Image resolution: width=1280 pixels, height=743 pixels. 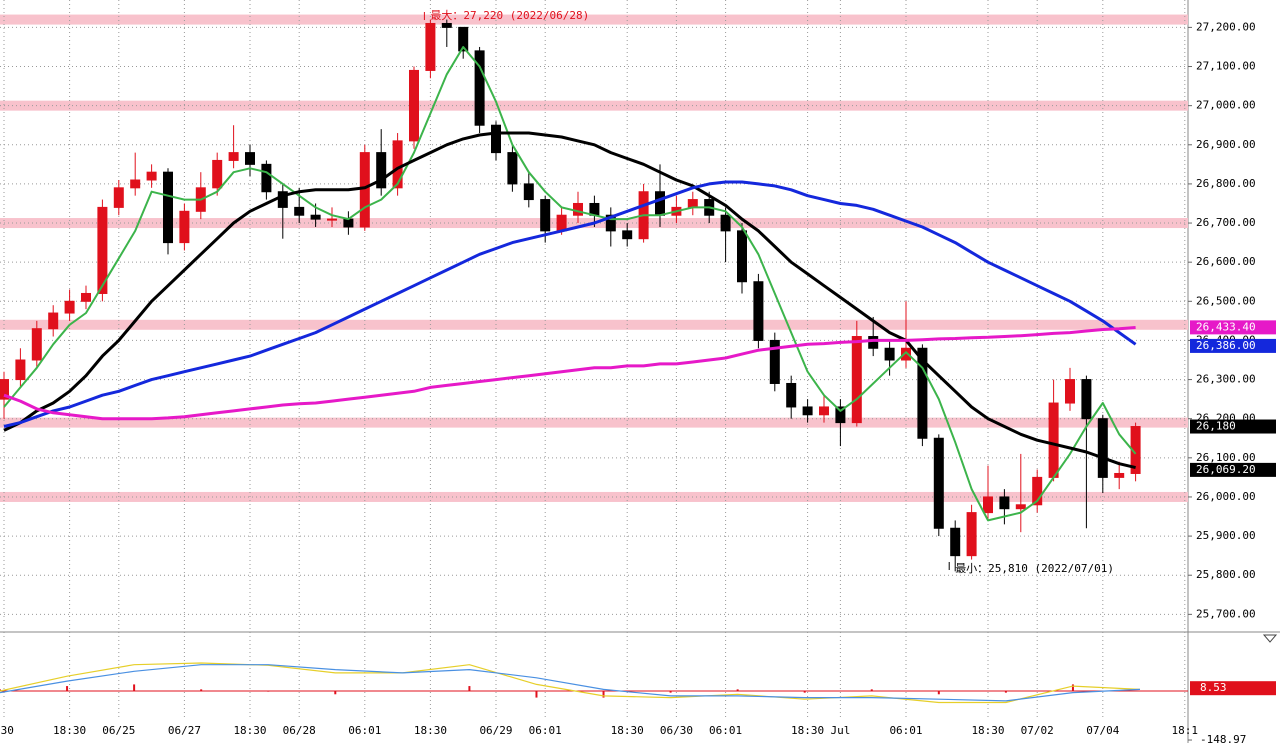 What do you see at coordinates (1226, 613) in the screenshot?
I see `y-tick-label: 25,700.00` at bounding box center [1226, 613].